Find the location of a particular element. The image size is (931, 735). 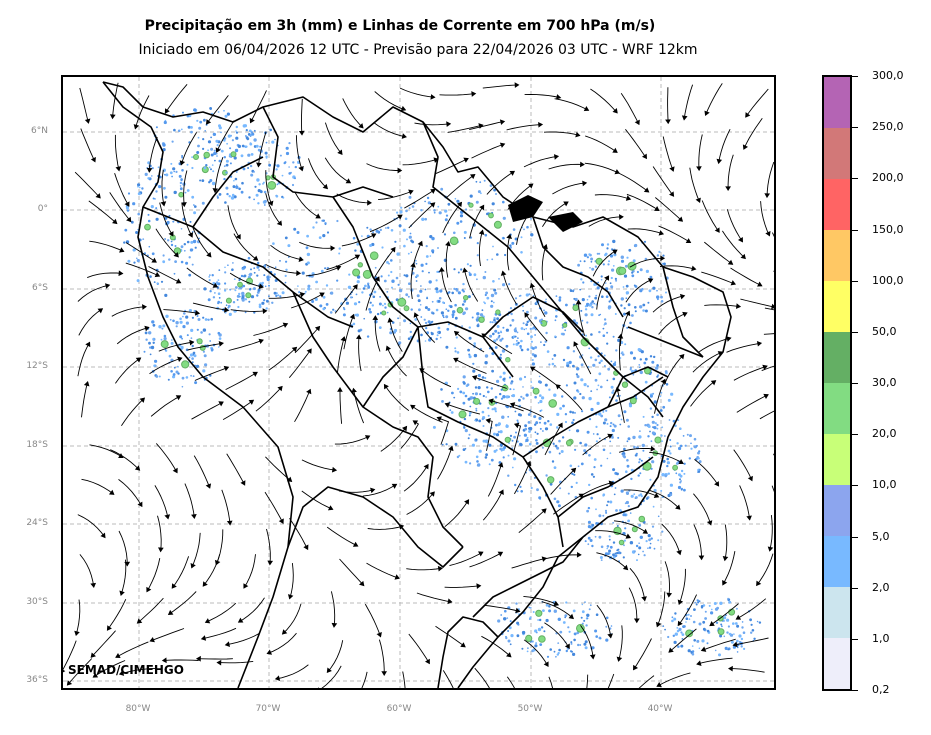

colorbar-label: 300,0 is located at coordinates (888, 75).